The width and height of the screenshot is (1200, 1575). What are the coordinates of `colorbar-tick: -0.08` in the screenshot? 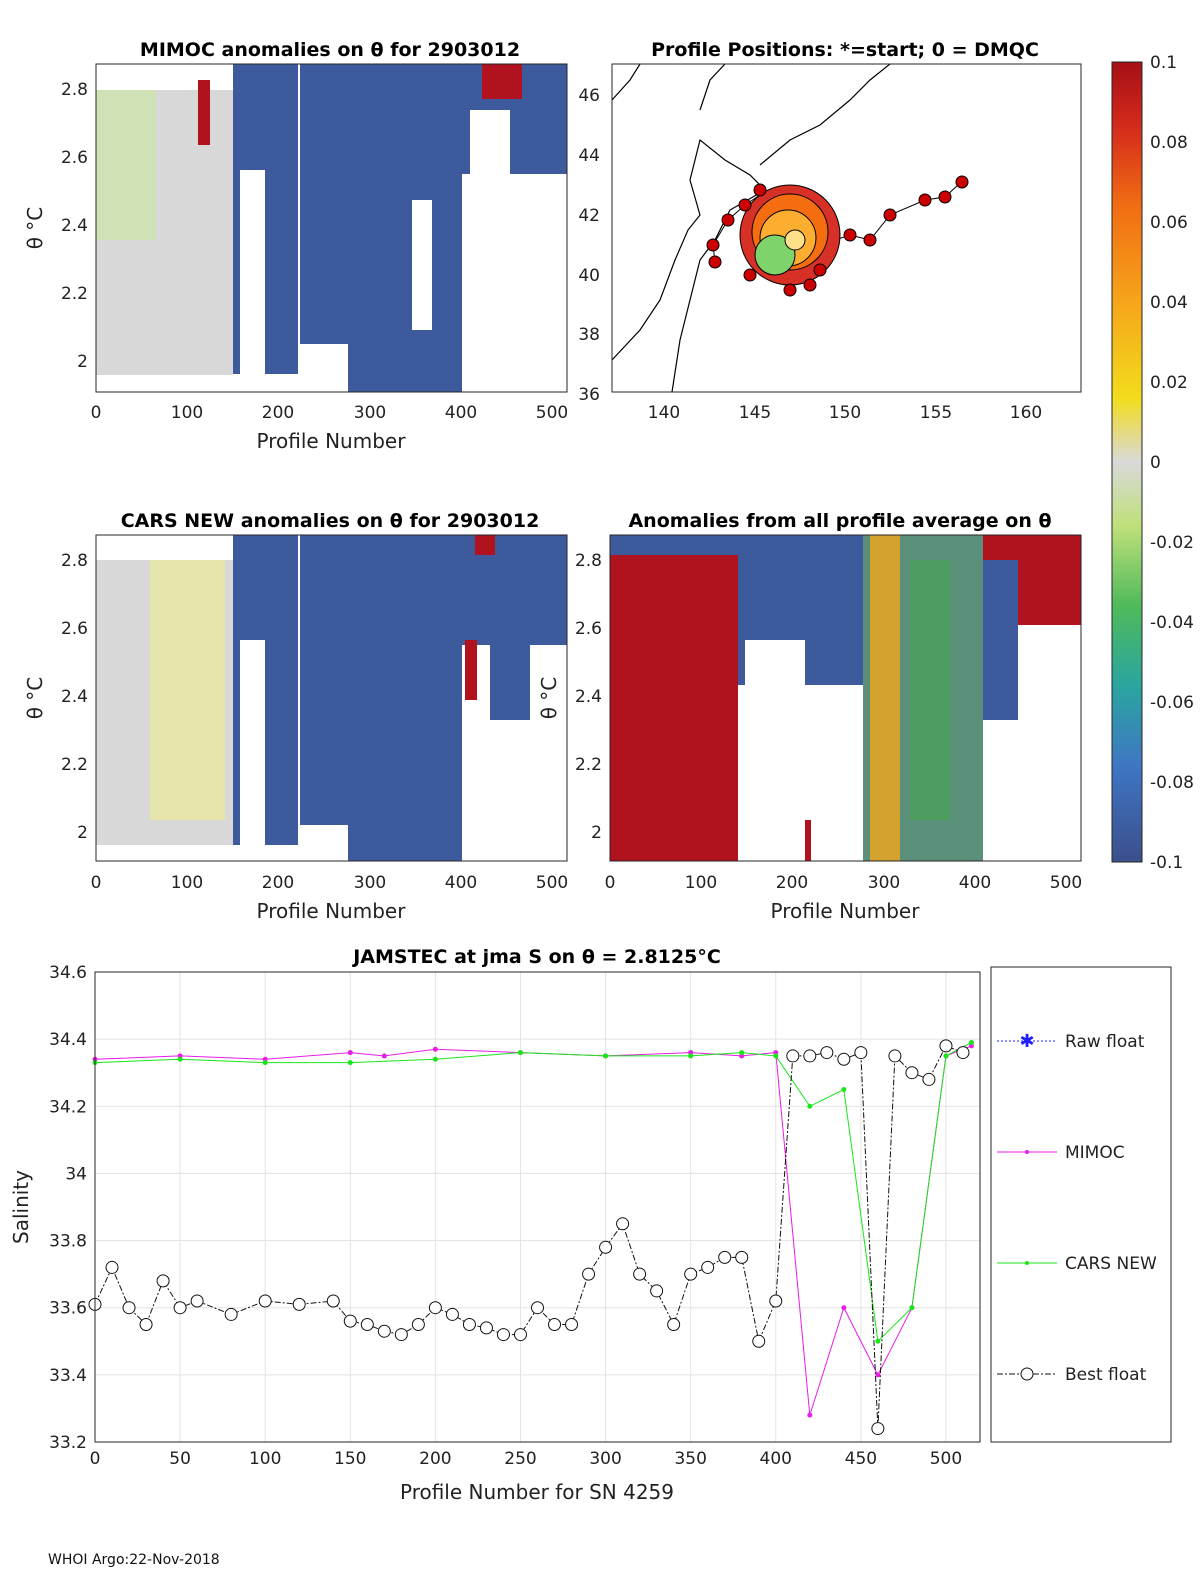 It's located at (1172, 783).